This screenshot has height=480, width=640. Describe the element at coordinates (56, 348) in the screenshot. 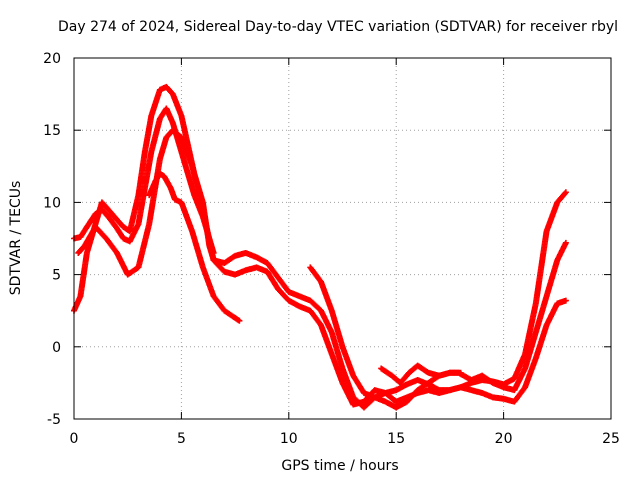

I see `y-tick-label: 0` at that location.